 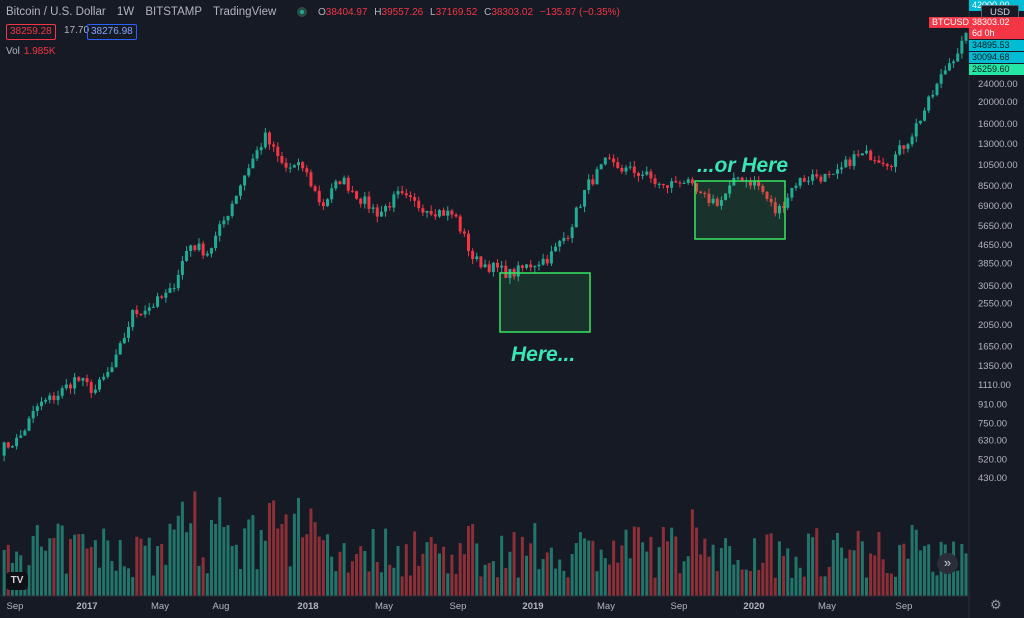 I want to click on open-value: 38404.97, so click(x=346, y=12).